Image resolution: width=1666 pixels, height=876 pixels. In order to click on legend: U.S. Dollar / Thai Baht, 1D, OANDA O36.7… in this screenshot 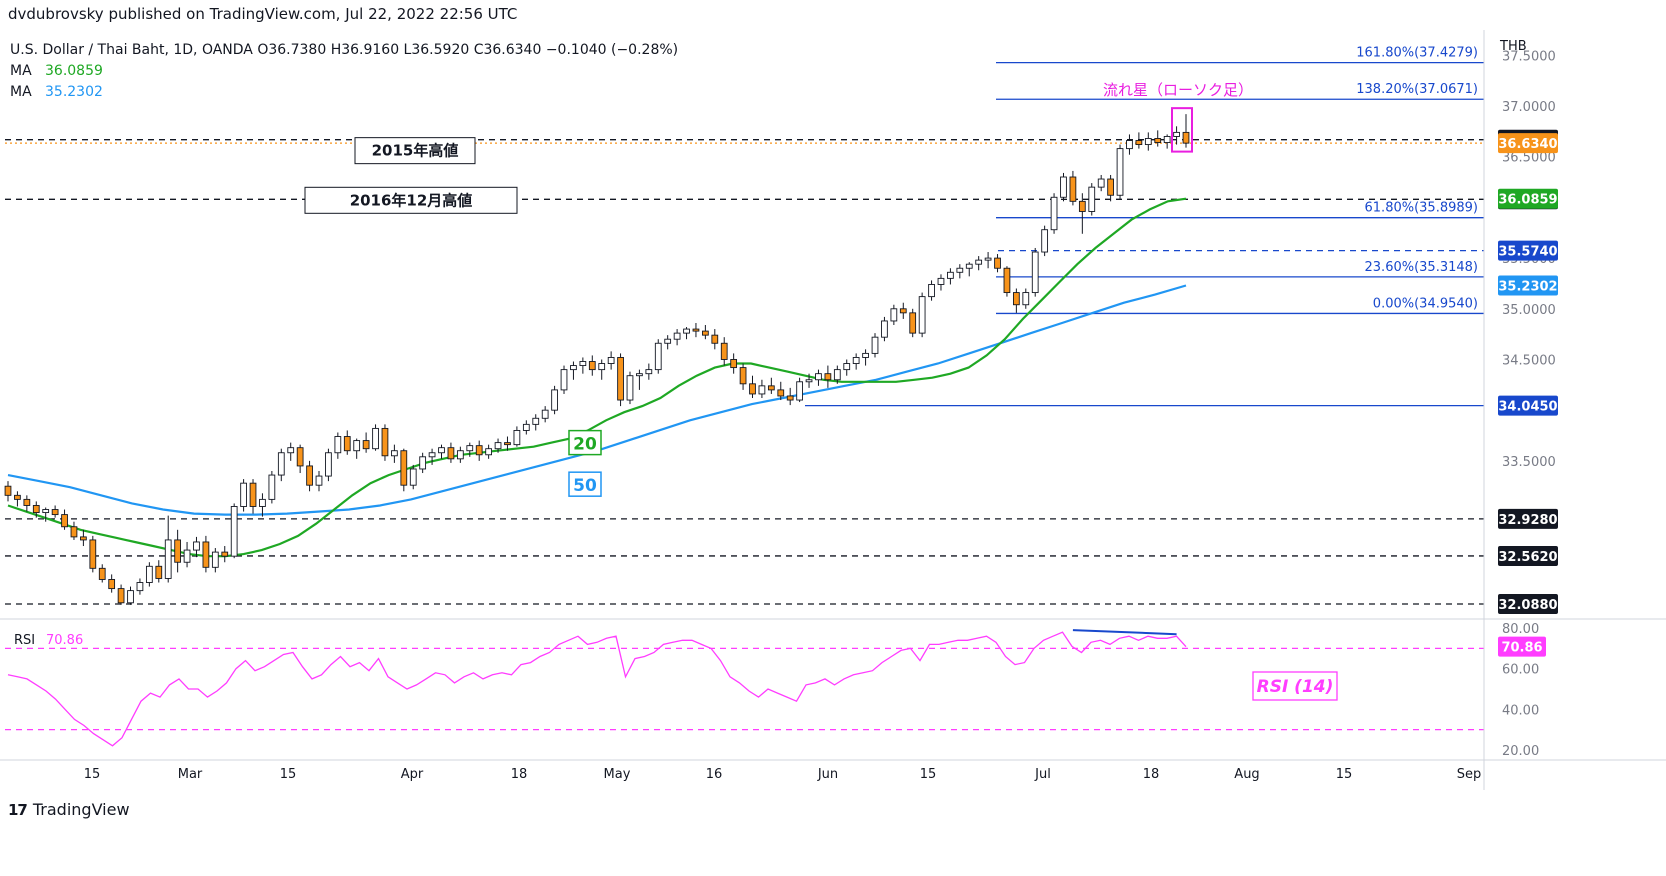, I will do `click(768, 69)`.